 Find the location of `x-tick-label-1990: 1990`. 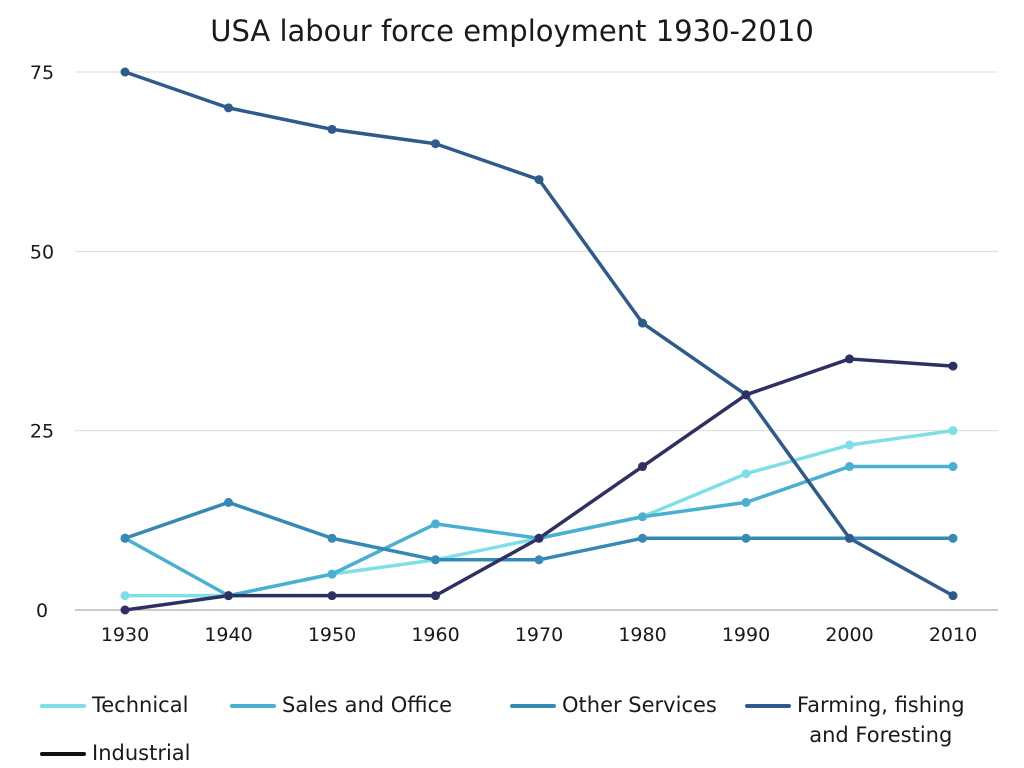

x-tick-label-1990: 1990 is located at coordinates (746, 635).